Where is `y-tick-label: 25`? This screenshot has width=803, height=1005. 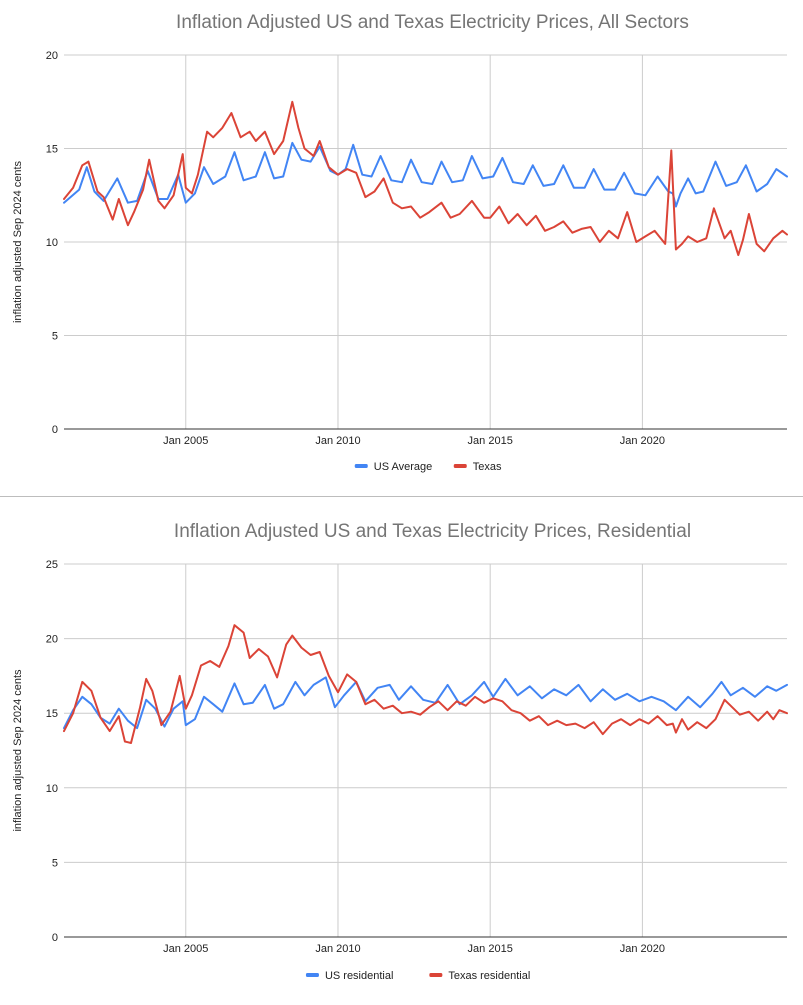
y-tick-label: 25 is located at coordinates (52, 565).